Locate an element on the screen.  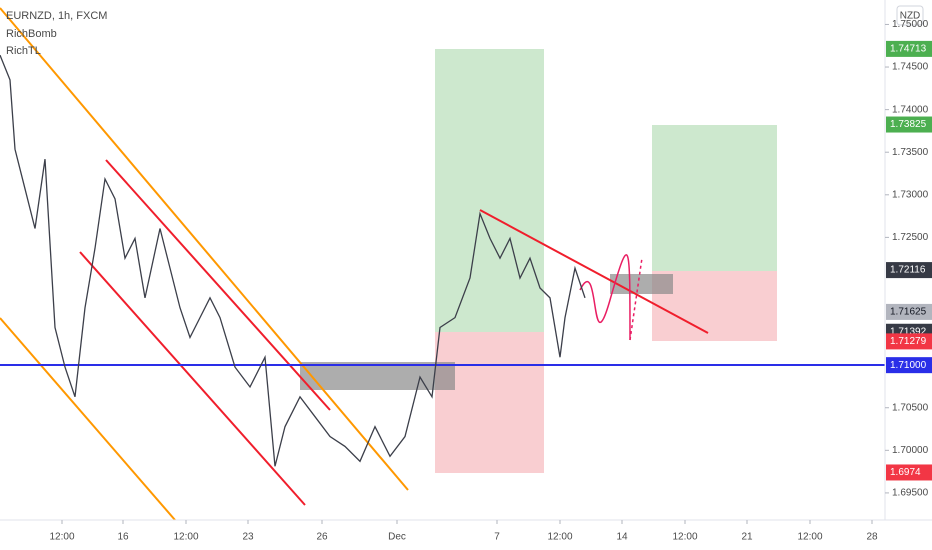
y-tick-label: 1.74500 is located at coordinates (910, 67).